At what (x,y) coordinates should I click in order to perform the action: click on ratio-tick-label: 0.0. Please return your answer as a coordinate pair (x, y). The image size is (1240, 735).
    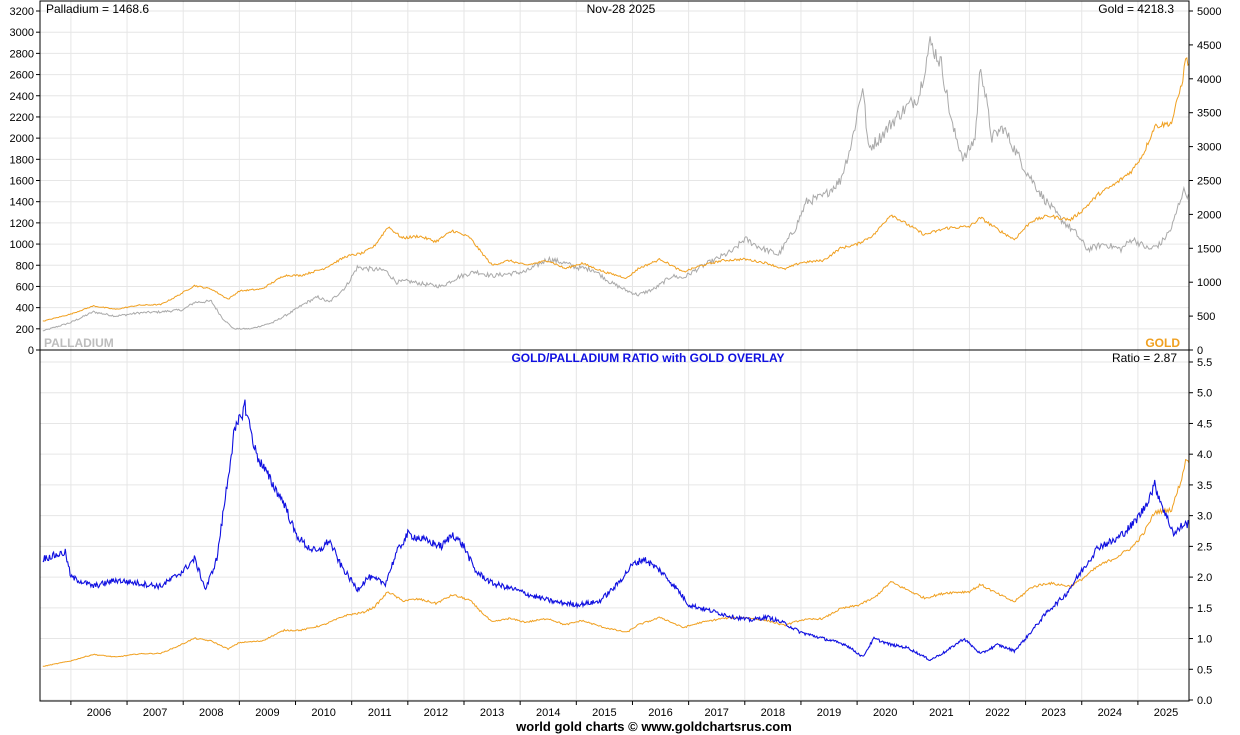
    Looking at the image, I should click on (1204, 701).